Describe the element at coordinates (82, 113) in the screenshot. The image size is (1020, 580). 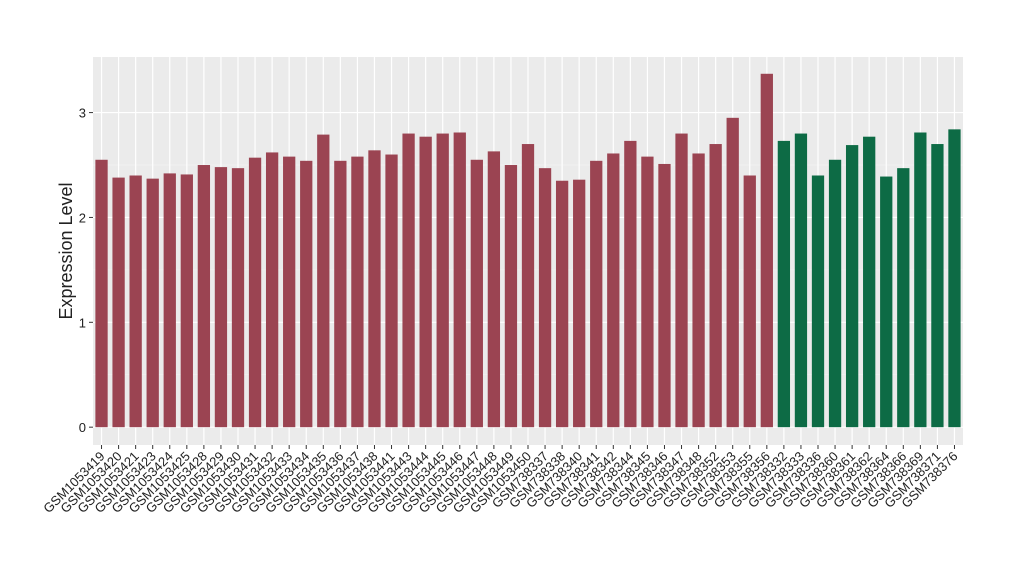
I see `y-tick-label: 3` at that location.